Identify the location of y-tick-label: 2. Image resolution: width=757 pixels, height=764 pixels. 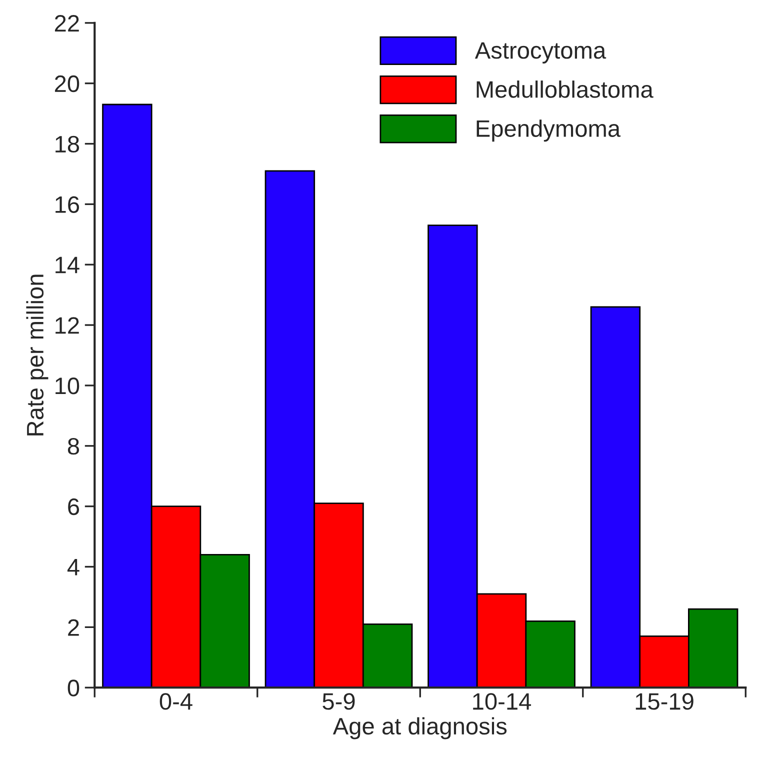
(73, 627).